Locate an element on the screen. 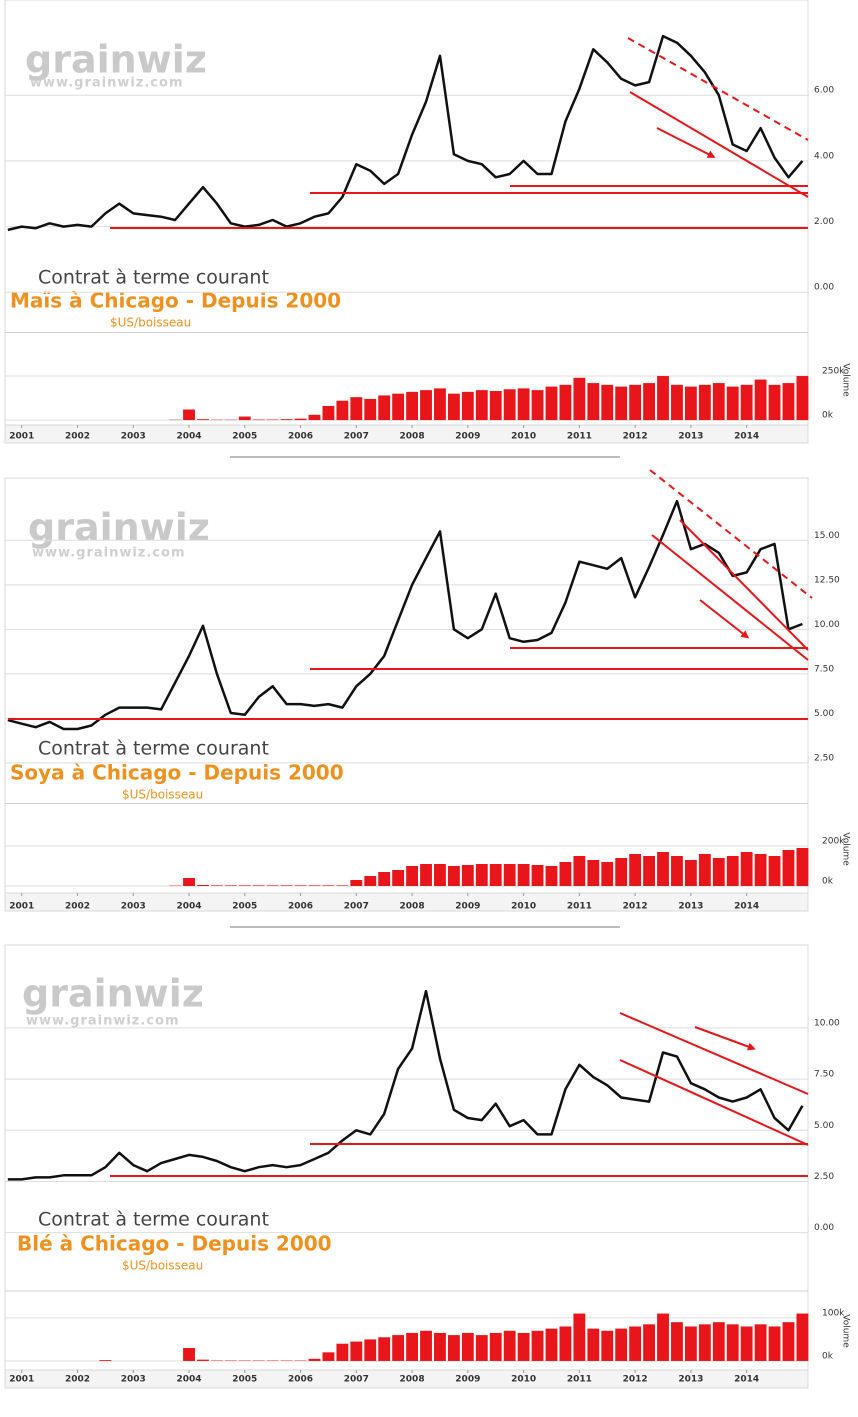 This screenshot has width=858, height=1417. arrow is located at coordinates (725, 1038).